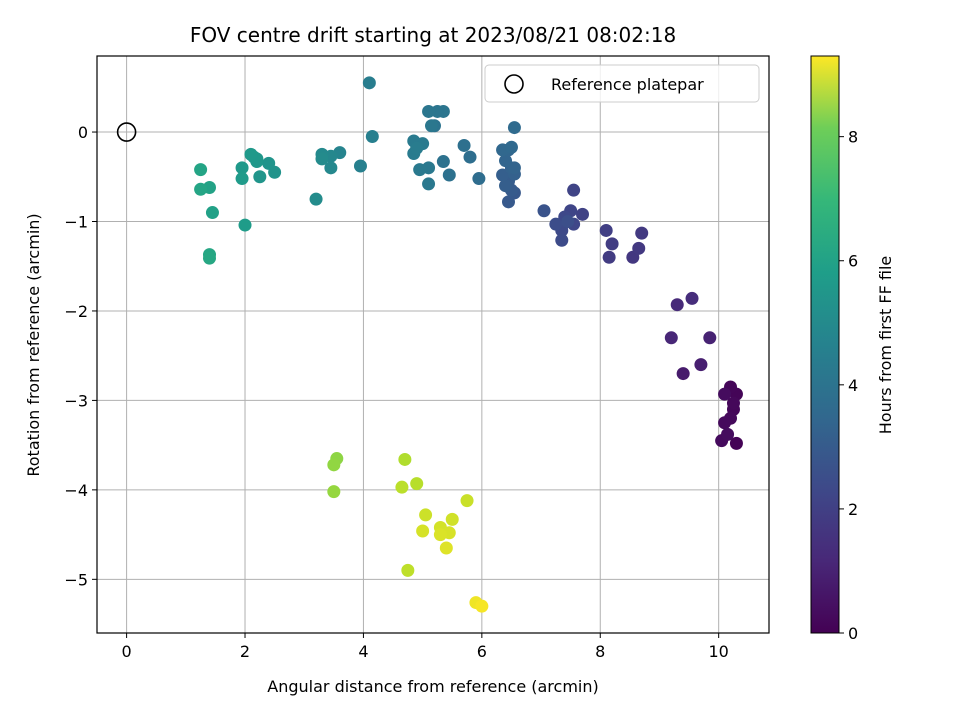 The image size is (960, 720). What do you see at coordinates (363, 651) in the screenshot?
I see `x-tick-label: 4` at bounding box center [363, 651].